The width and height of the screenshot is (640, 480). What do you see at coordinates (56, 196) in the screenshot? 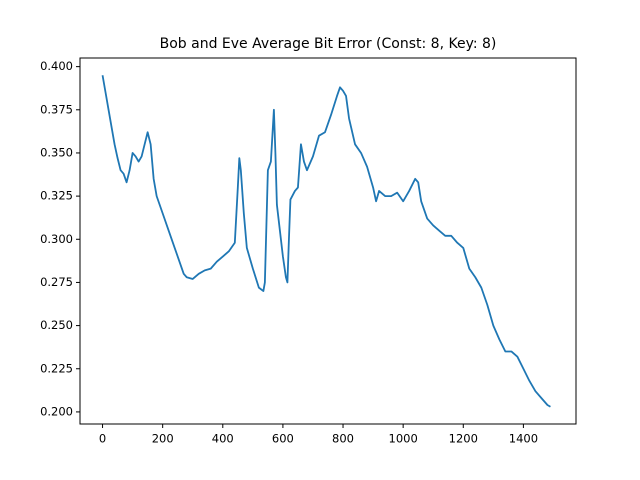
I see `y-tick-label: 0.325` at bounding box center [56, 196].